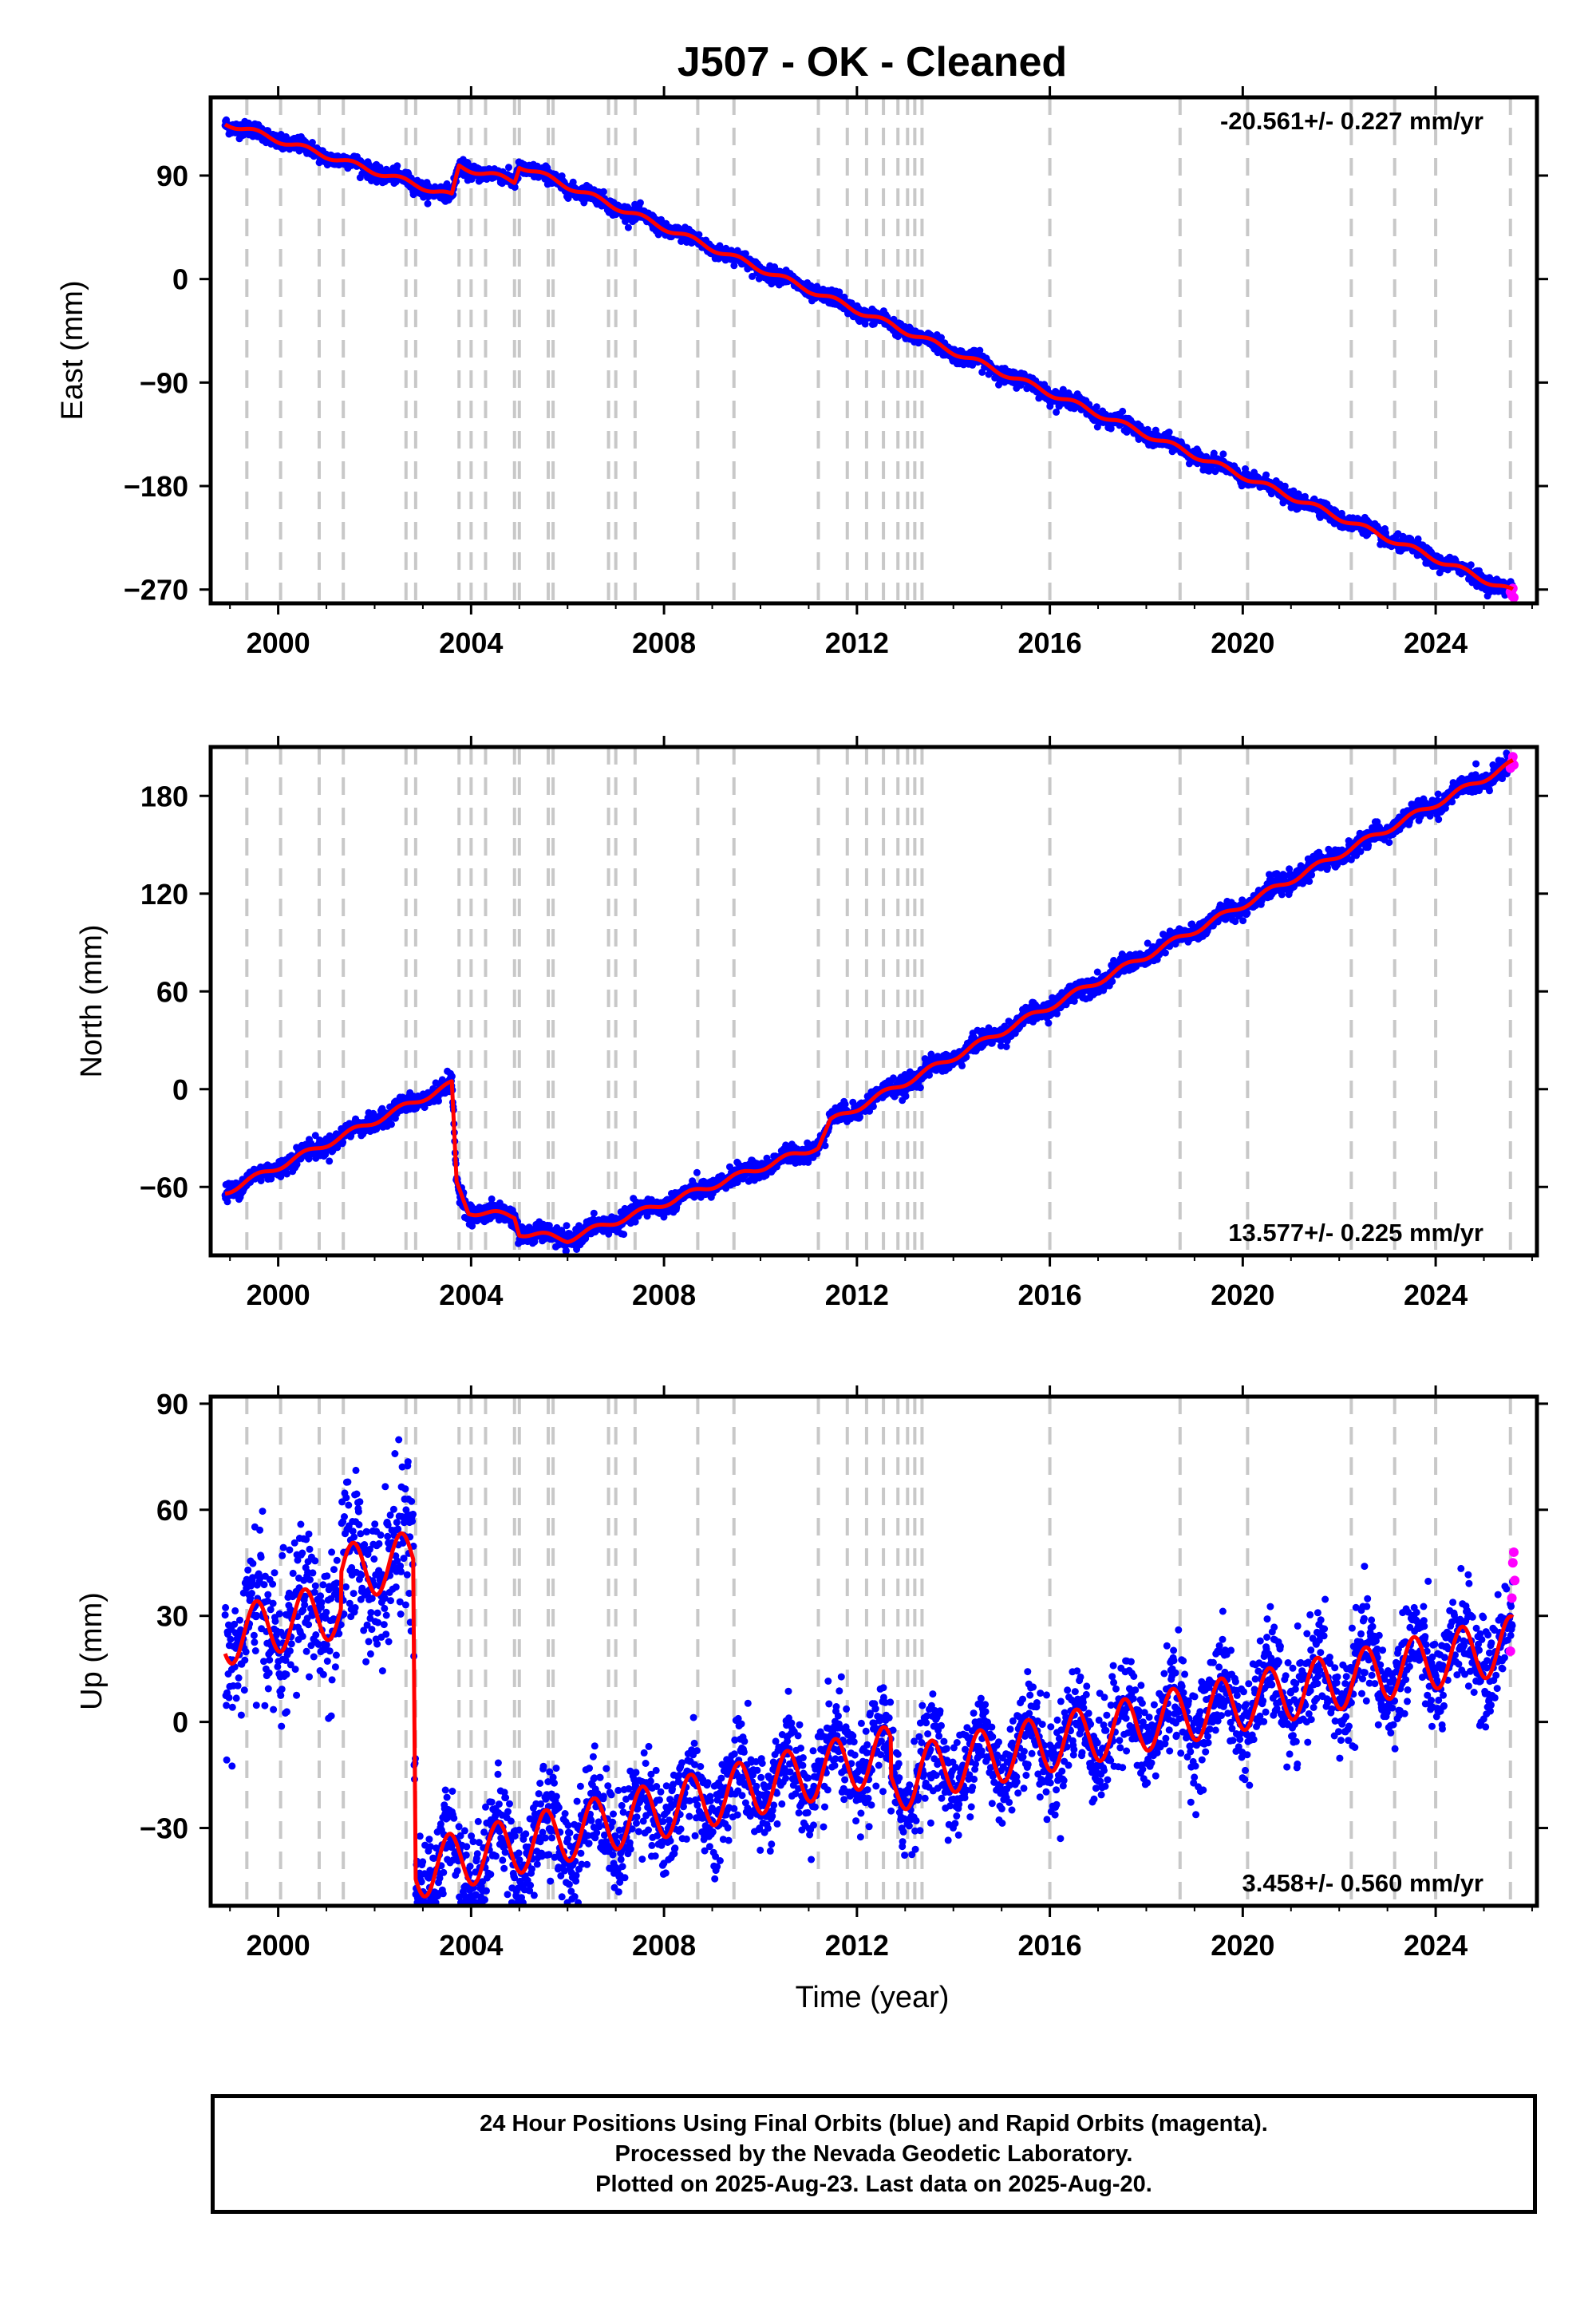  What do you see at coordinates (664, 642) in the screenshot?
I see `x-tick-label: 2008` at bounding box center [664, 642].